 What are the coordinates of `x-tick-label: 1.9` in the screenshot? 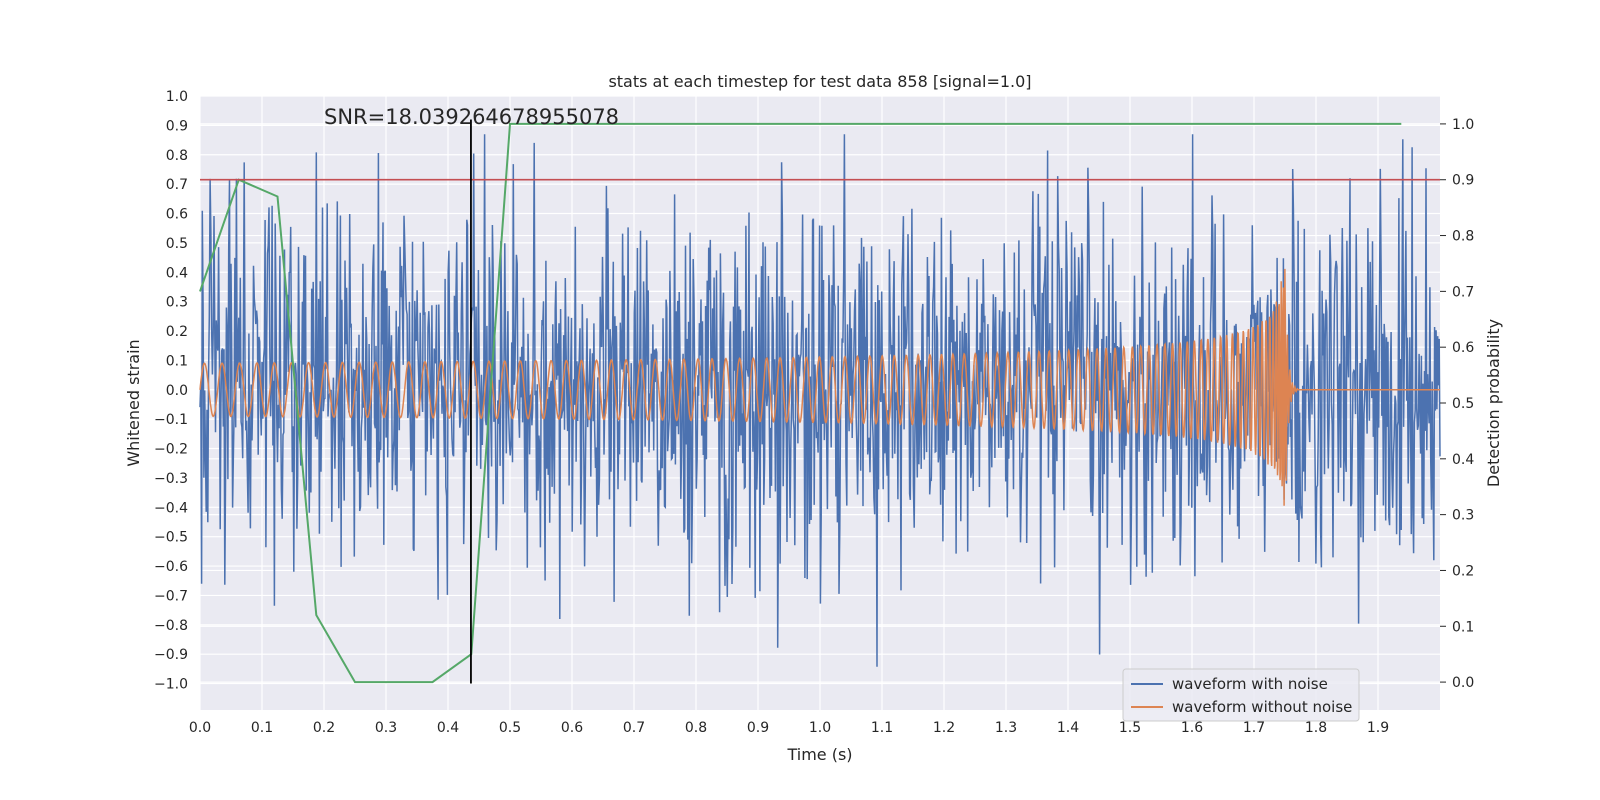 It's located at (1378, 728).